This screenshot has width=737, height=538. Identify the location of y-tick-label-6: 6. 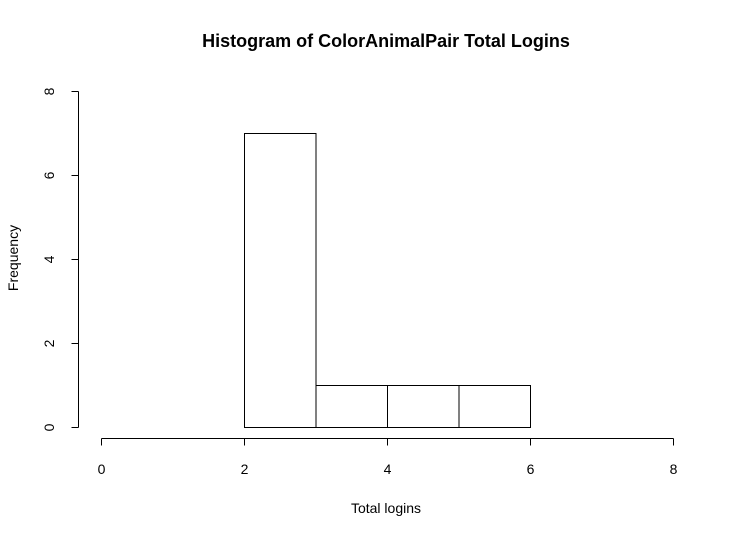
(49, 175).